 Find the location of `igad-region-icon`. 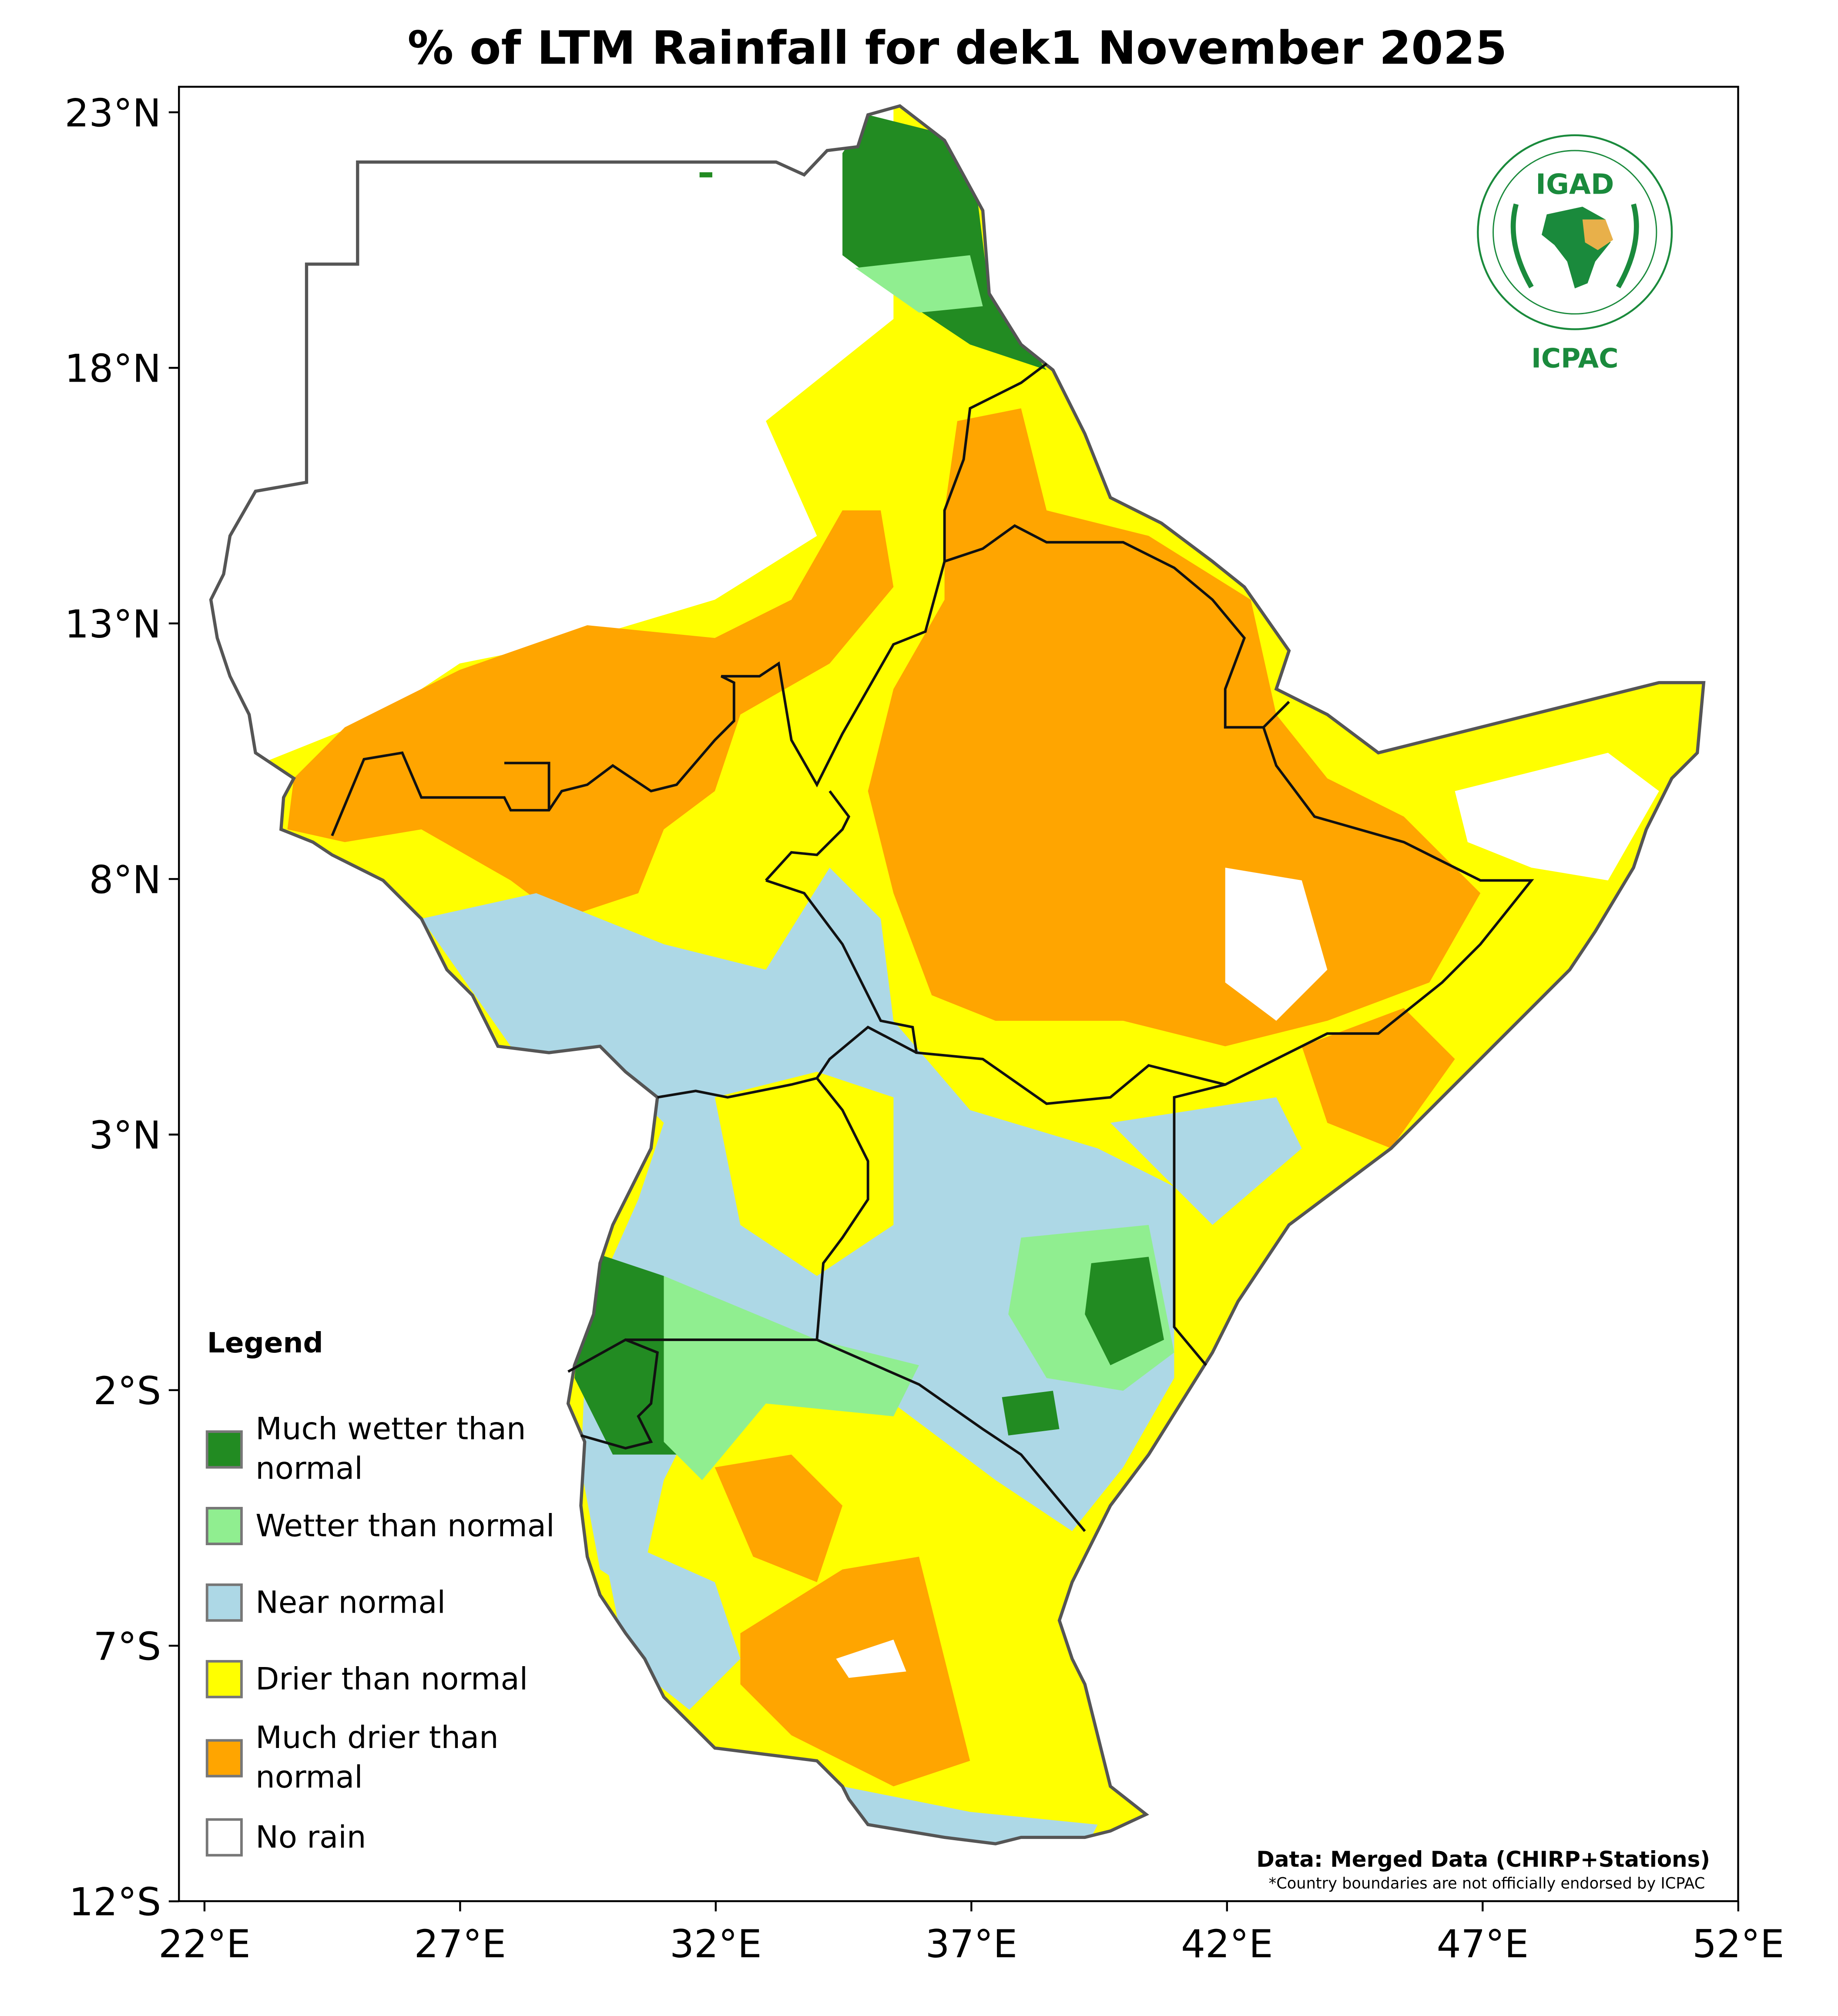

igad-region-icon is located at coordinates (1597, 235).